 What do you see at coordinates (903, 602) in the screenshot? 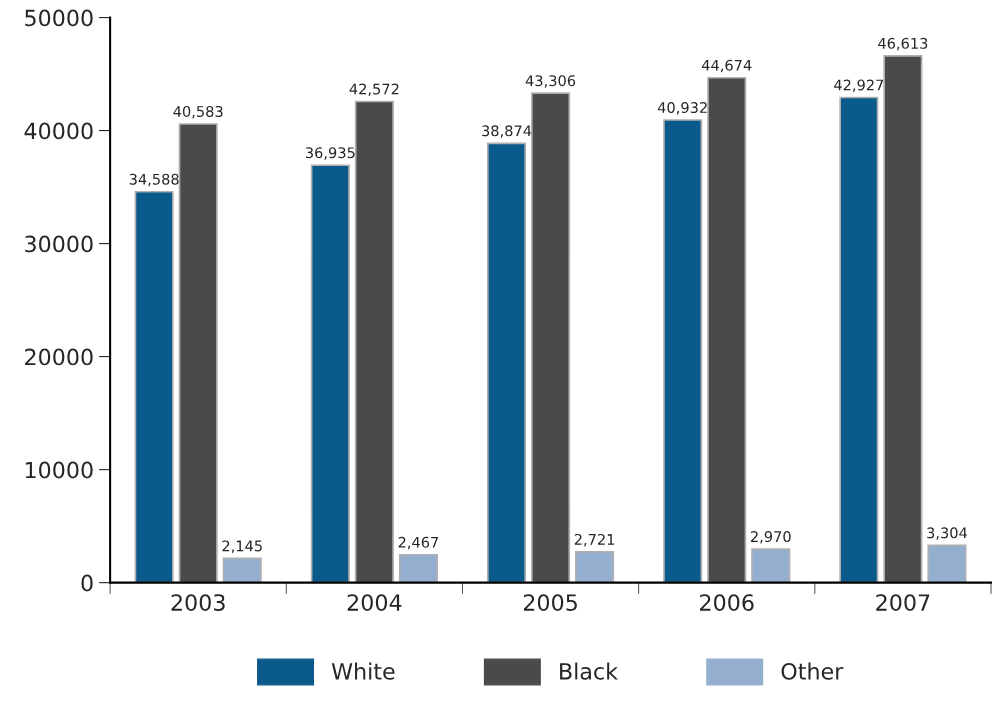
I see `x-tick-label: 2007` at bounding box center [903, 602].